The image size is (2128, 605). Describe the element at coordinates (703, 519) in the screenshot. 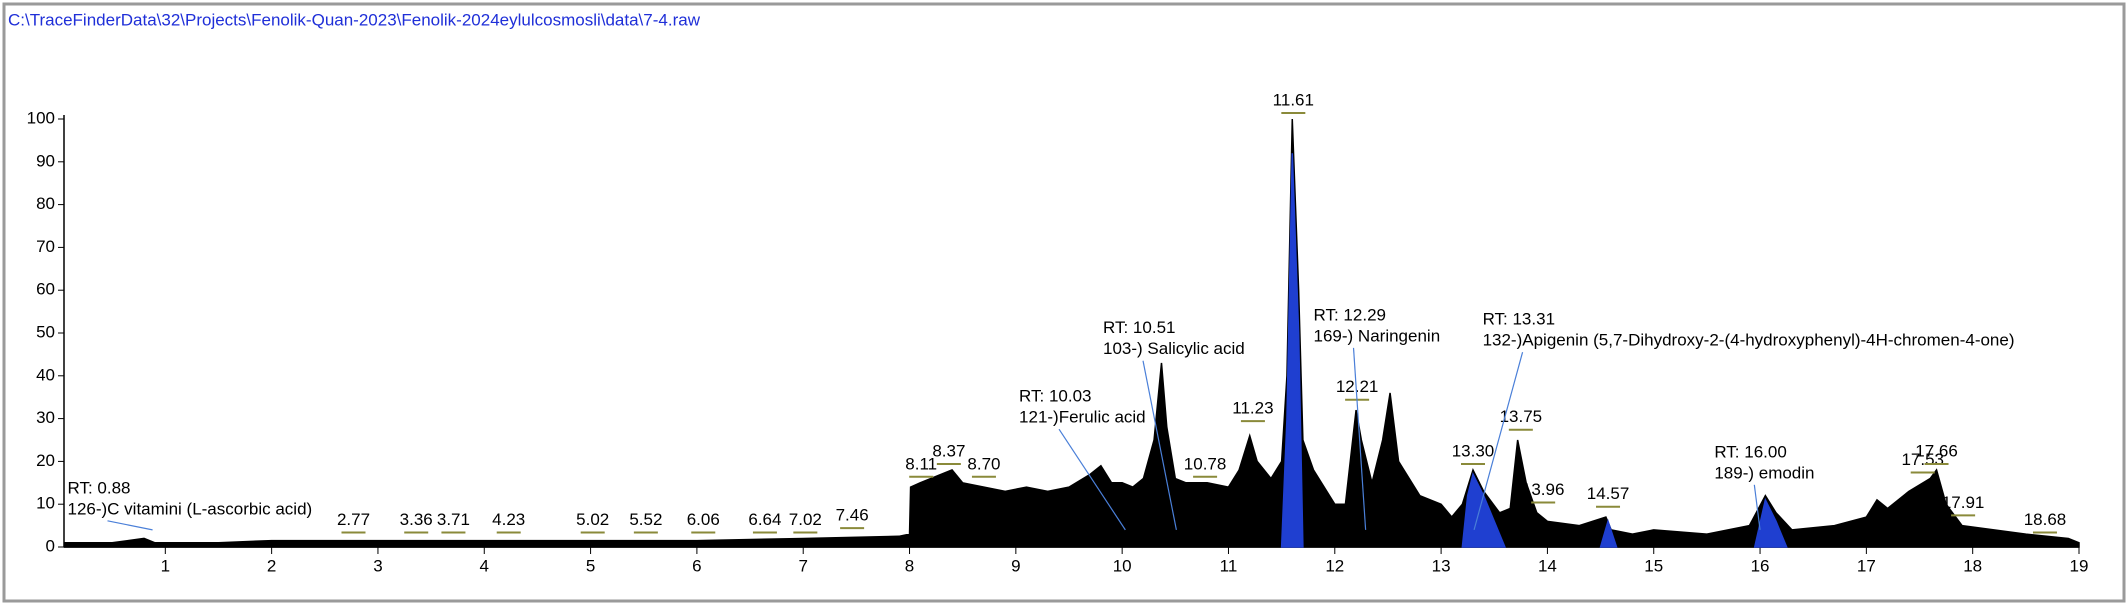

I see `peak-label: 6.06` at that location.